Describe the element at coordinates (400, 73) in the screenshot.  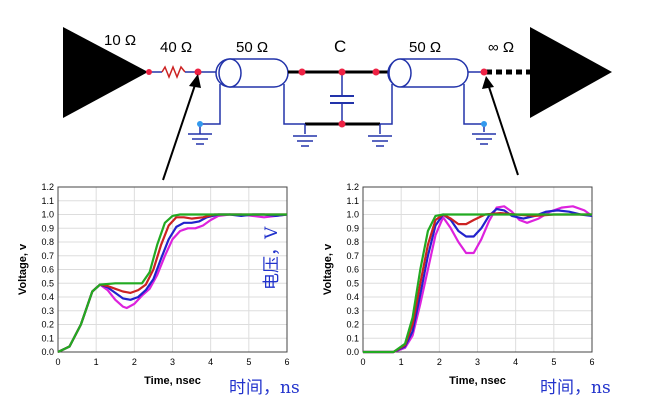
I see `transmission-line-2-end` at that location.